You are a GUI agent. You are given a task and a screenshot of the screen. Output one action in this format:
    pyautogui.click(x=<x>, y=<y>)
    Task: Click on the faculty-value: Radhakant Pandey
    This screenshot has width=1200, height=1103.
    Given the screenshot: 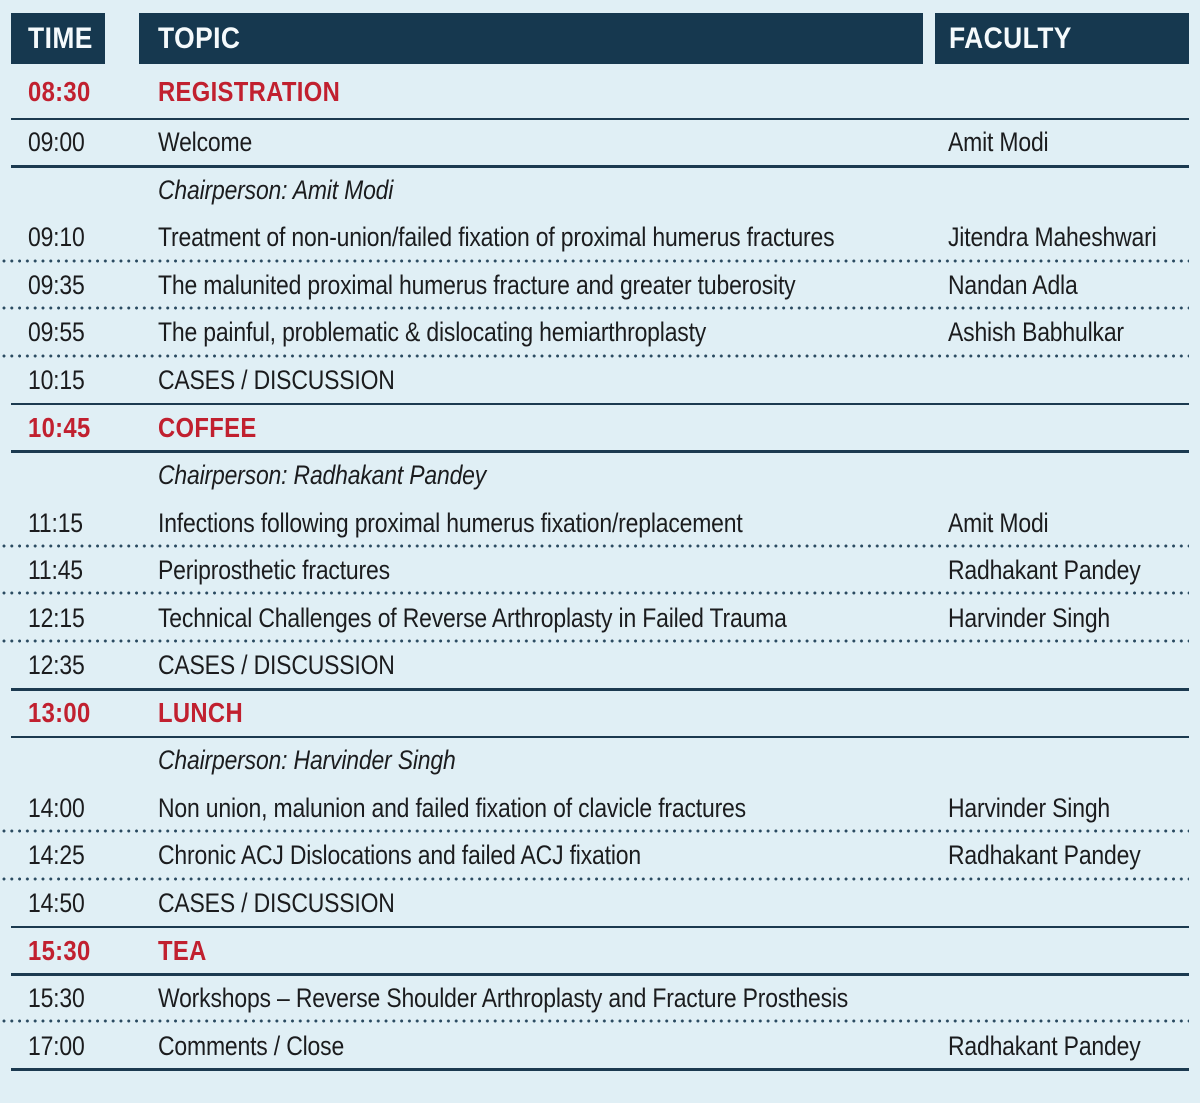 What is the action you would take?
    pyautogui.click(x=1044, y=570)
    